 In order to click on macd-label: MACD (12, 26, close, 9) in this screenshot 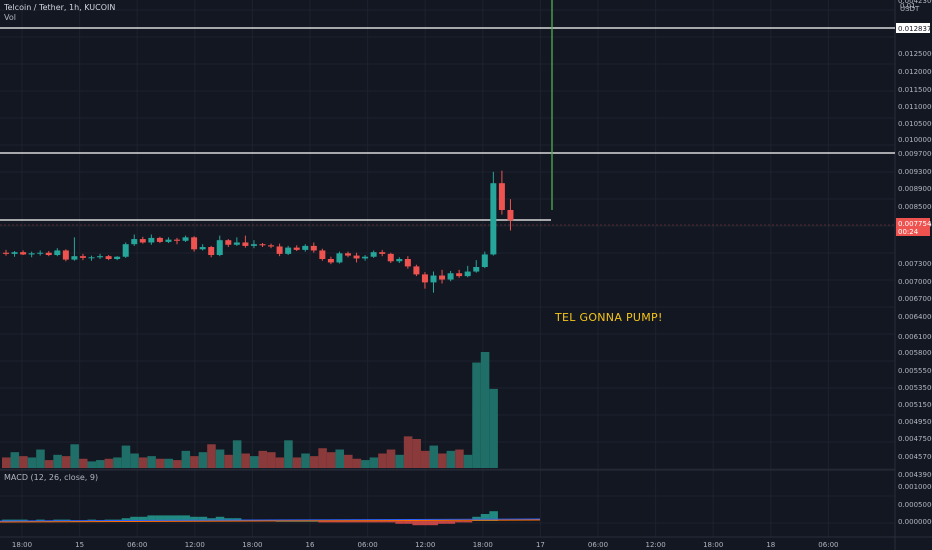, I will do `click(51, 477)`.